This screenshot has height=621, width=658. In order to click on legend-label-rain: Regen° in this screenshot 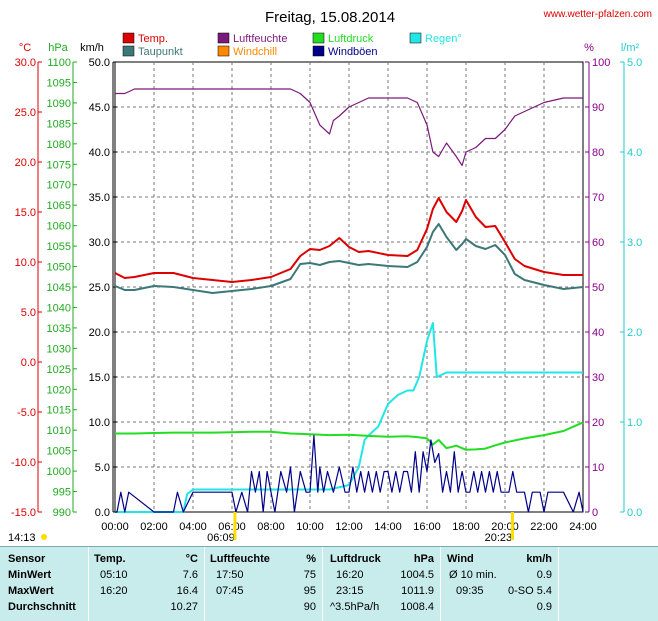, I will do `click(443, 39)`.